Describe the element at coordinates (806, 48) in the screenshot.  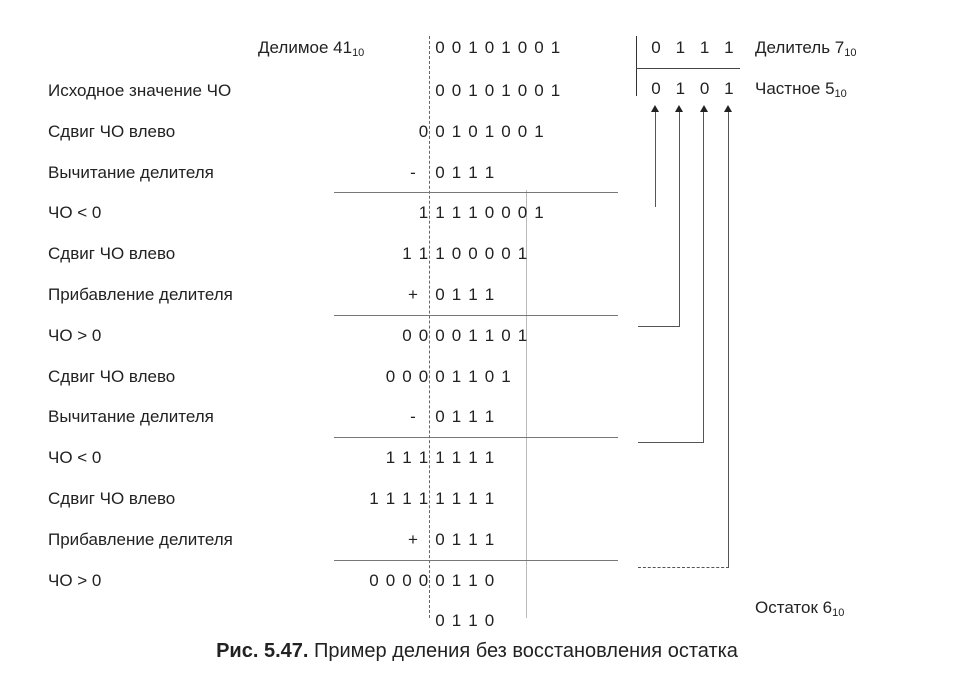
I see `divisor-label: Делитель 710` at that location.